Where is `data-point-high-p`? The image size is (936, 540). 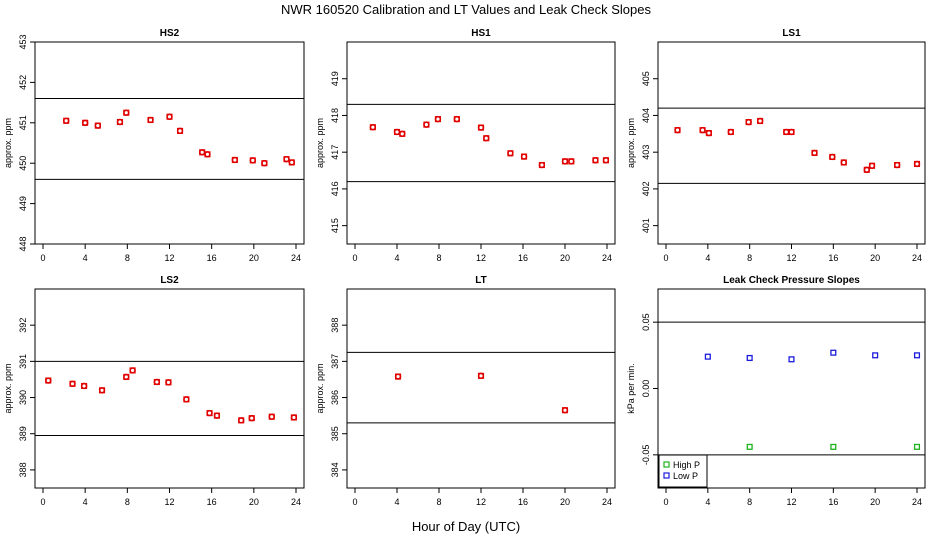
data-point-high-p is located at coordinates (917, 446).